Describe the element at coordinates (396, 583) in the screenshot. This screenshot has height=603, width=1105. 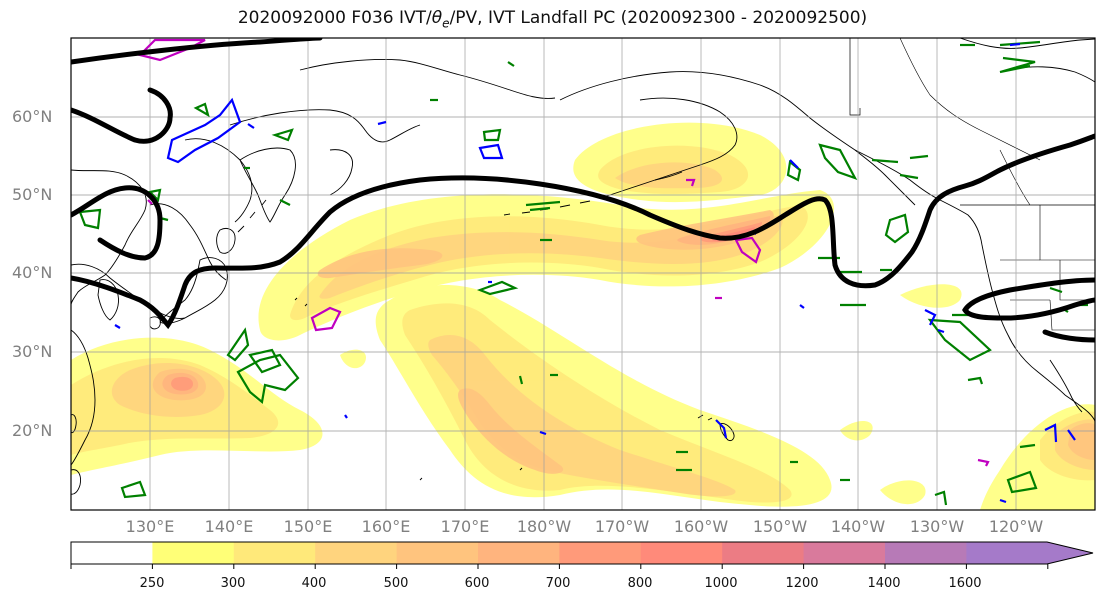
I see `colorbar-tick-label: 500` at that location.